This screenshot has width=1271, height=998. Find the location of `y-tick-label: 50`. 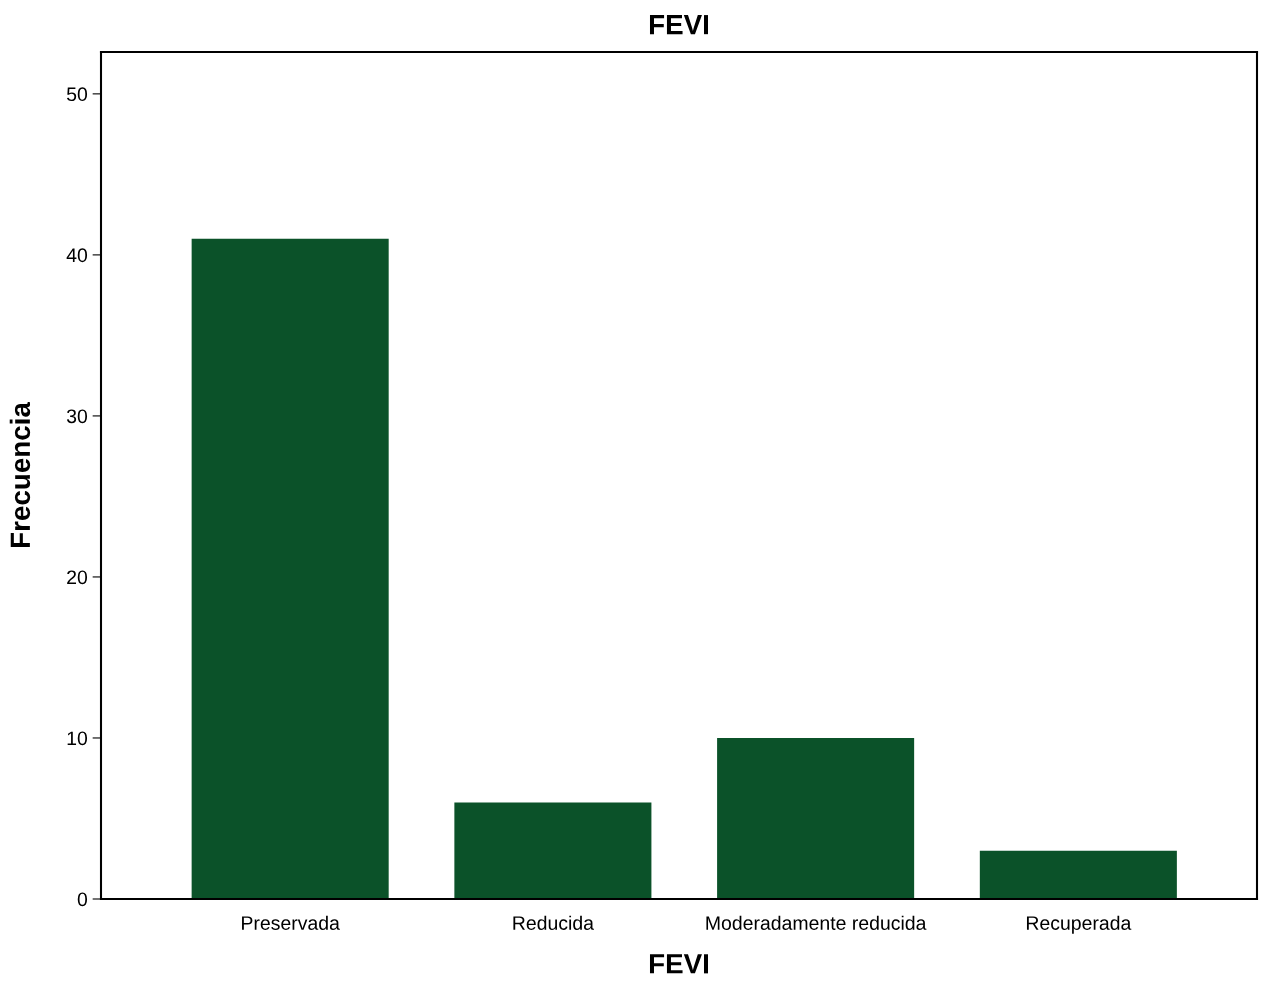

y-tick-label: 50 is located at coordinates (77, 94).